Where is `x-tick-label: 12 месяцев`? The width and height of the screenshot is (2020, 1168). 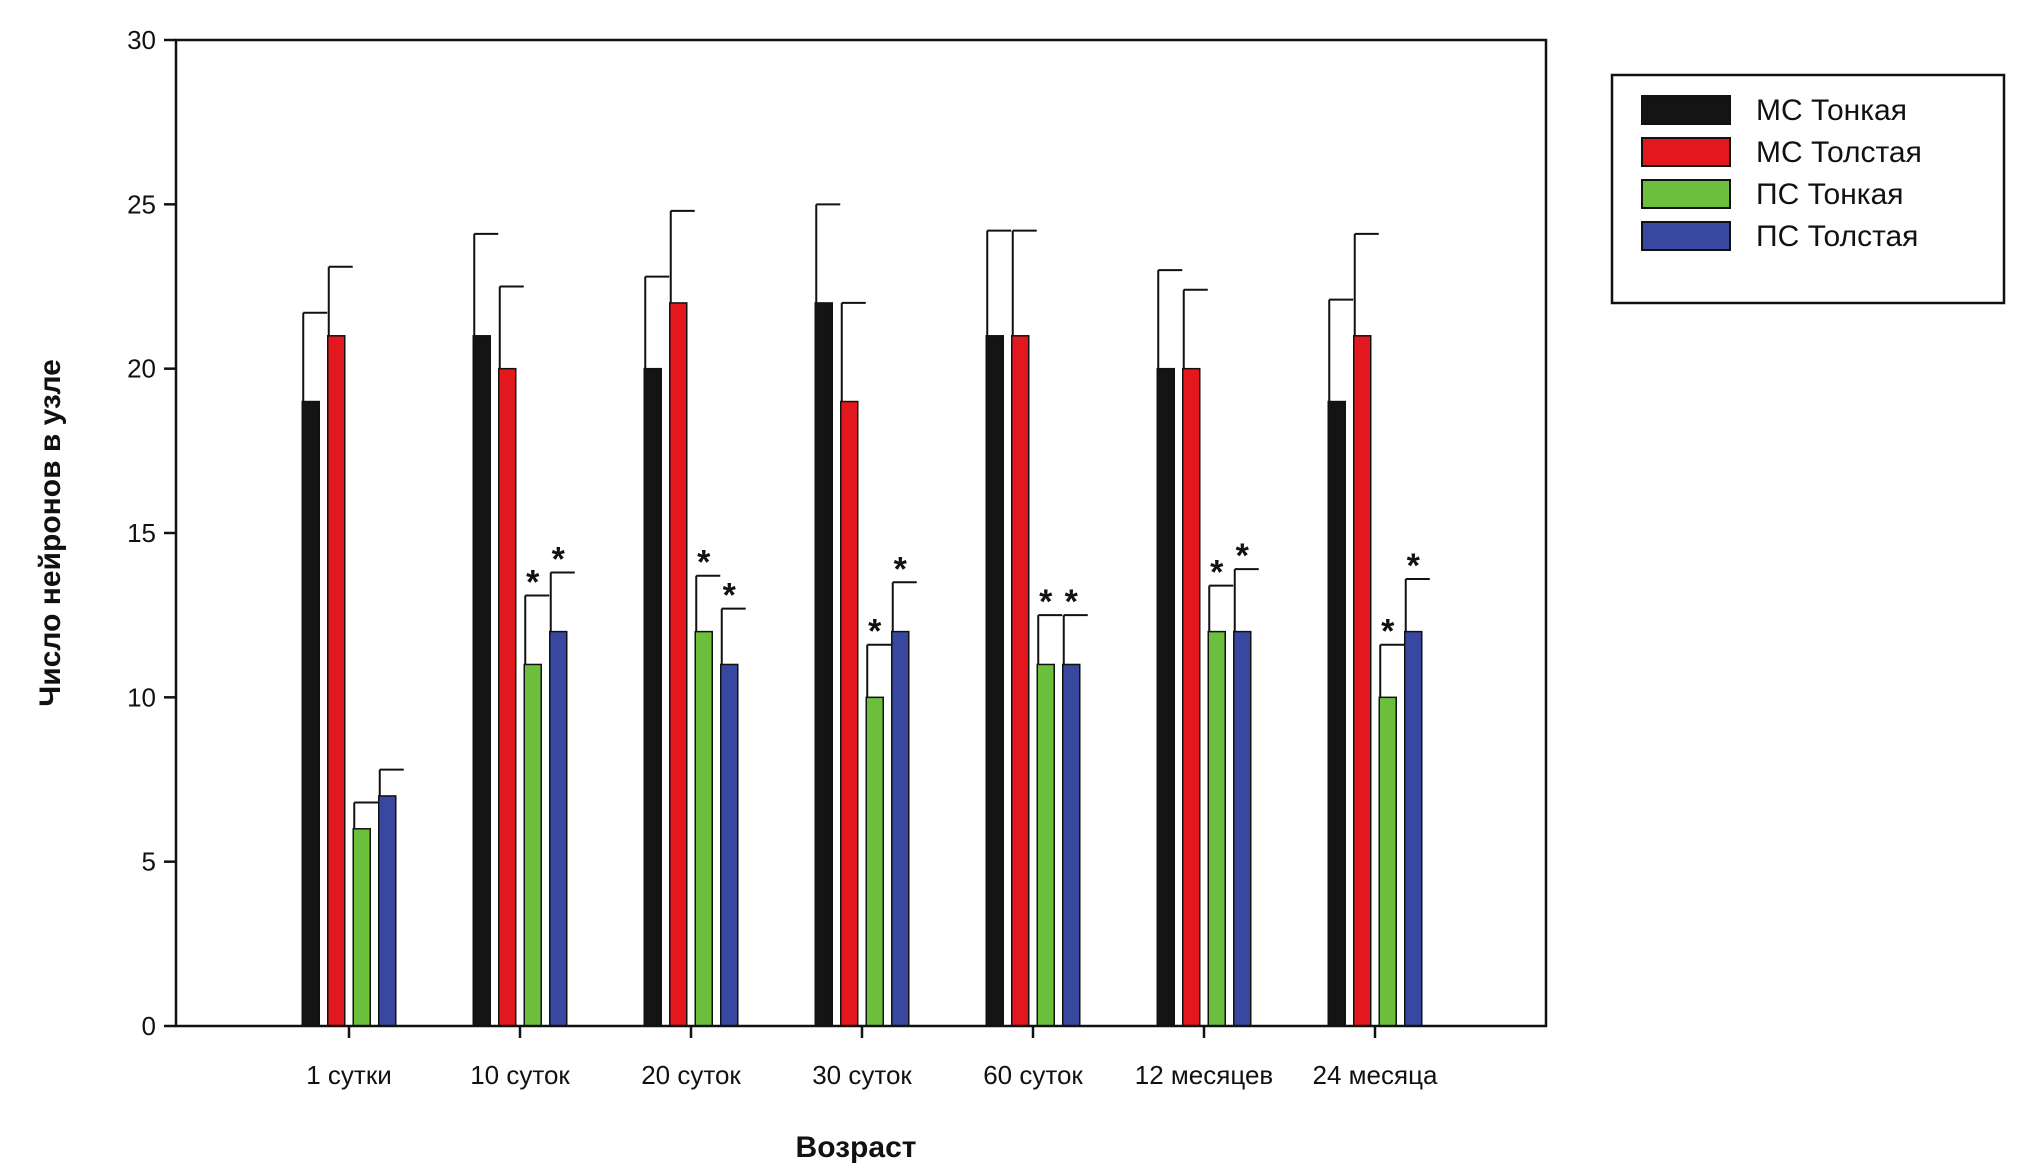 x-tick-label: 12 месяцев is located at coordinates (1204, 1075).